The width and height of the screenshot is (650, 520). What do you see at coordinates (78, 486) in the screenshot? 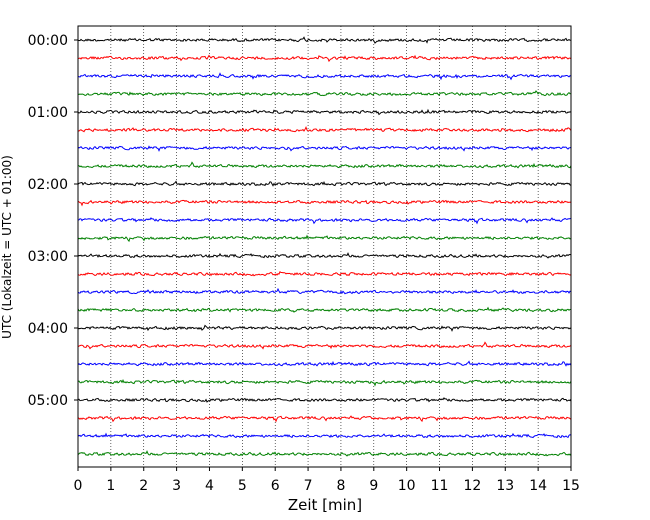
I see `x-tick-label-0: 0` at bounding box center [78, 486].